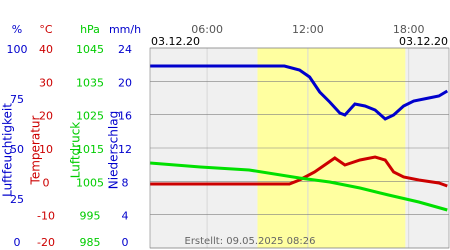  I want to click on axis-title: Luftdruck, so click(76, 150).